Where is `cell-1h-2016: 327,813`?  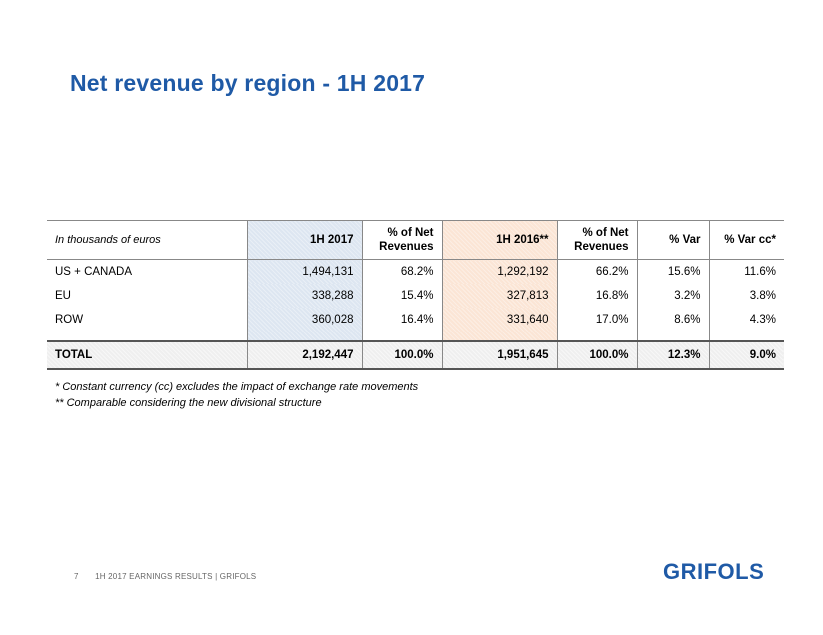 cell-1h-2016: 327,813 is located at coordinates (499, 296).